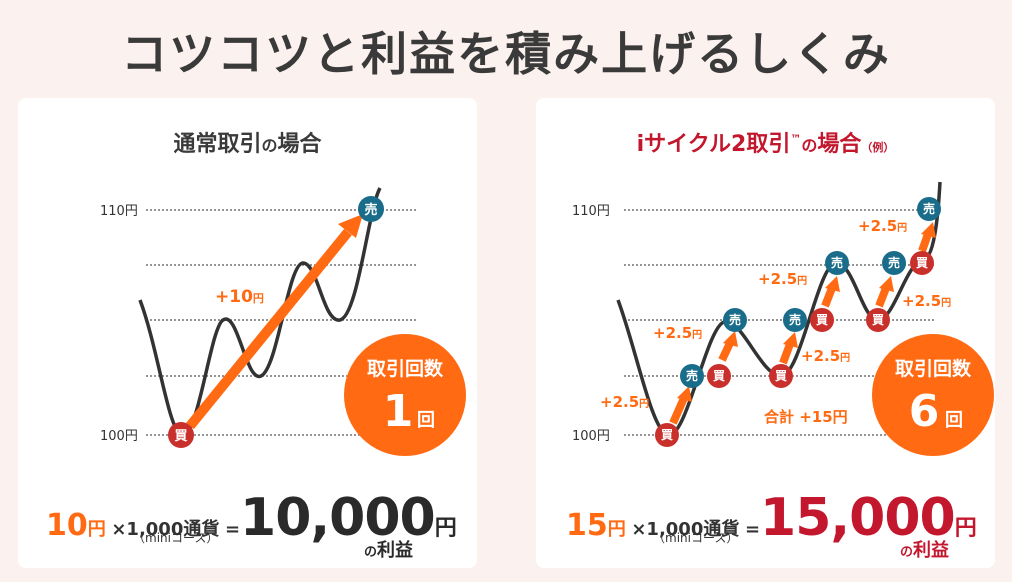 The image size is (1012, 582). What do you see at coordinates (765, 144) in the screenshot?
I see `icycle-trade-title: iサイクル2取引™の場合（例）` at bounding box center [765, 144].